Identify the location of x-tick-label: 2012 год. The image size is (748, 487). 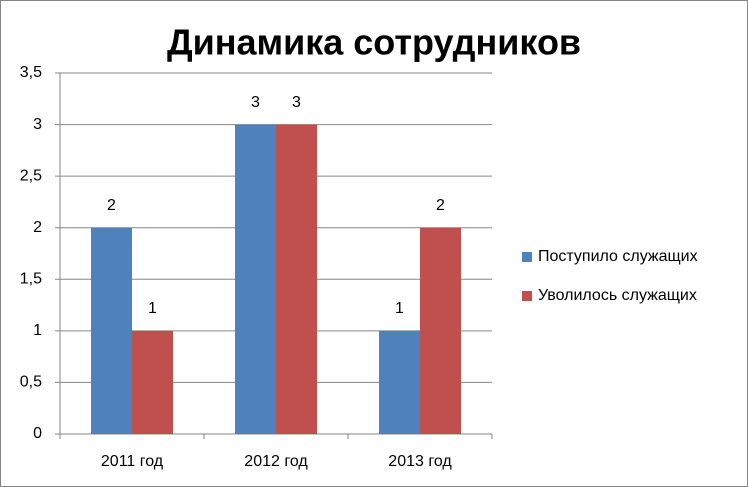
(276, 461).